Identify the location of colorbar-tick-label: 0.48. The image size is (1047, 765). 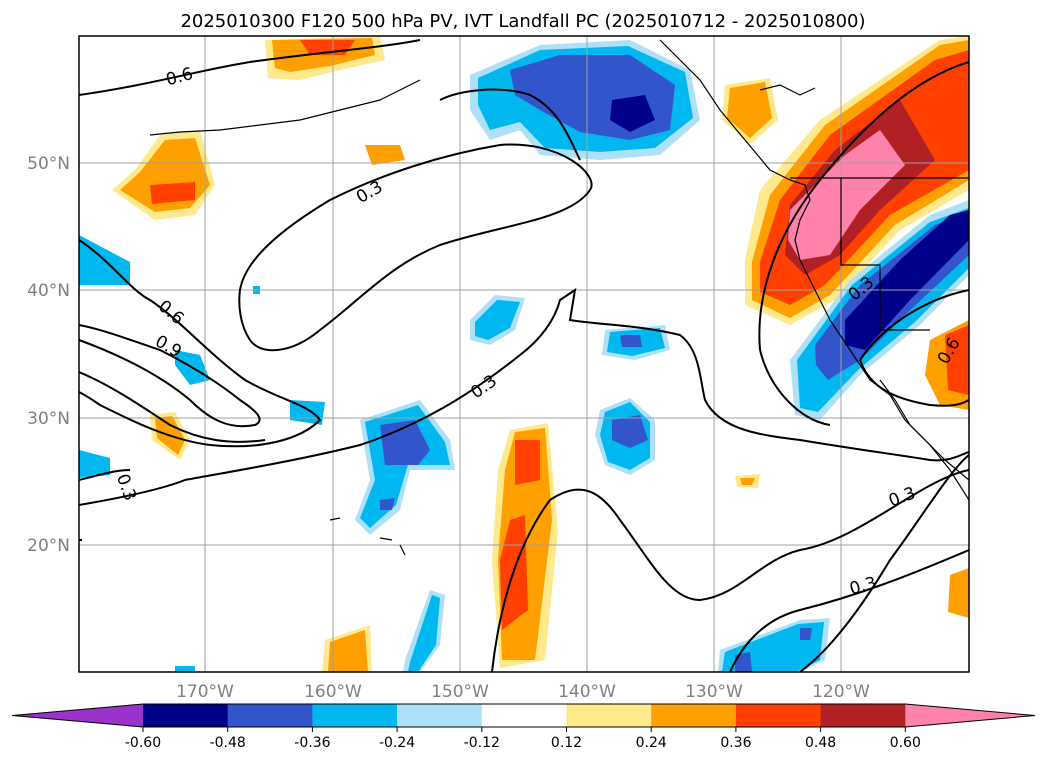
(820, 743).